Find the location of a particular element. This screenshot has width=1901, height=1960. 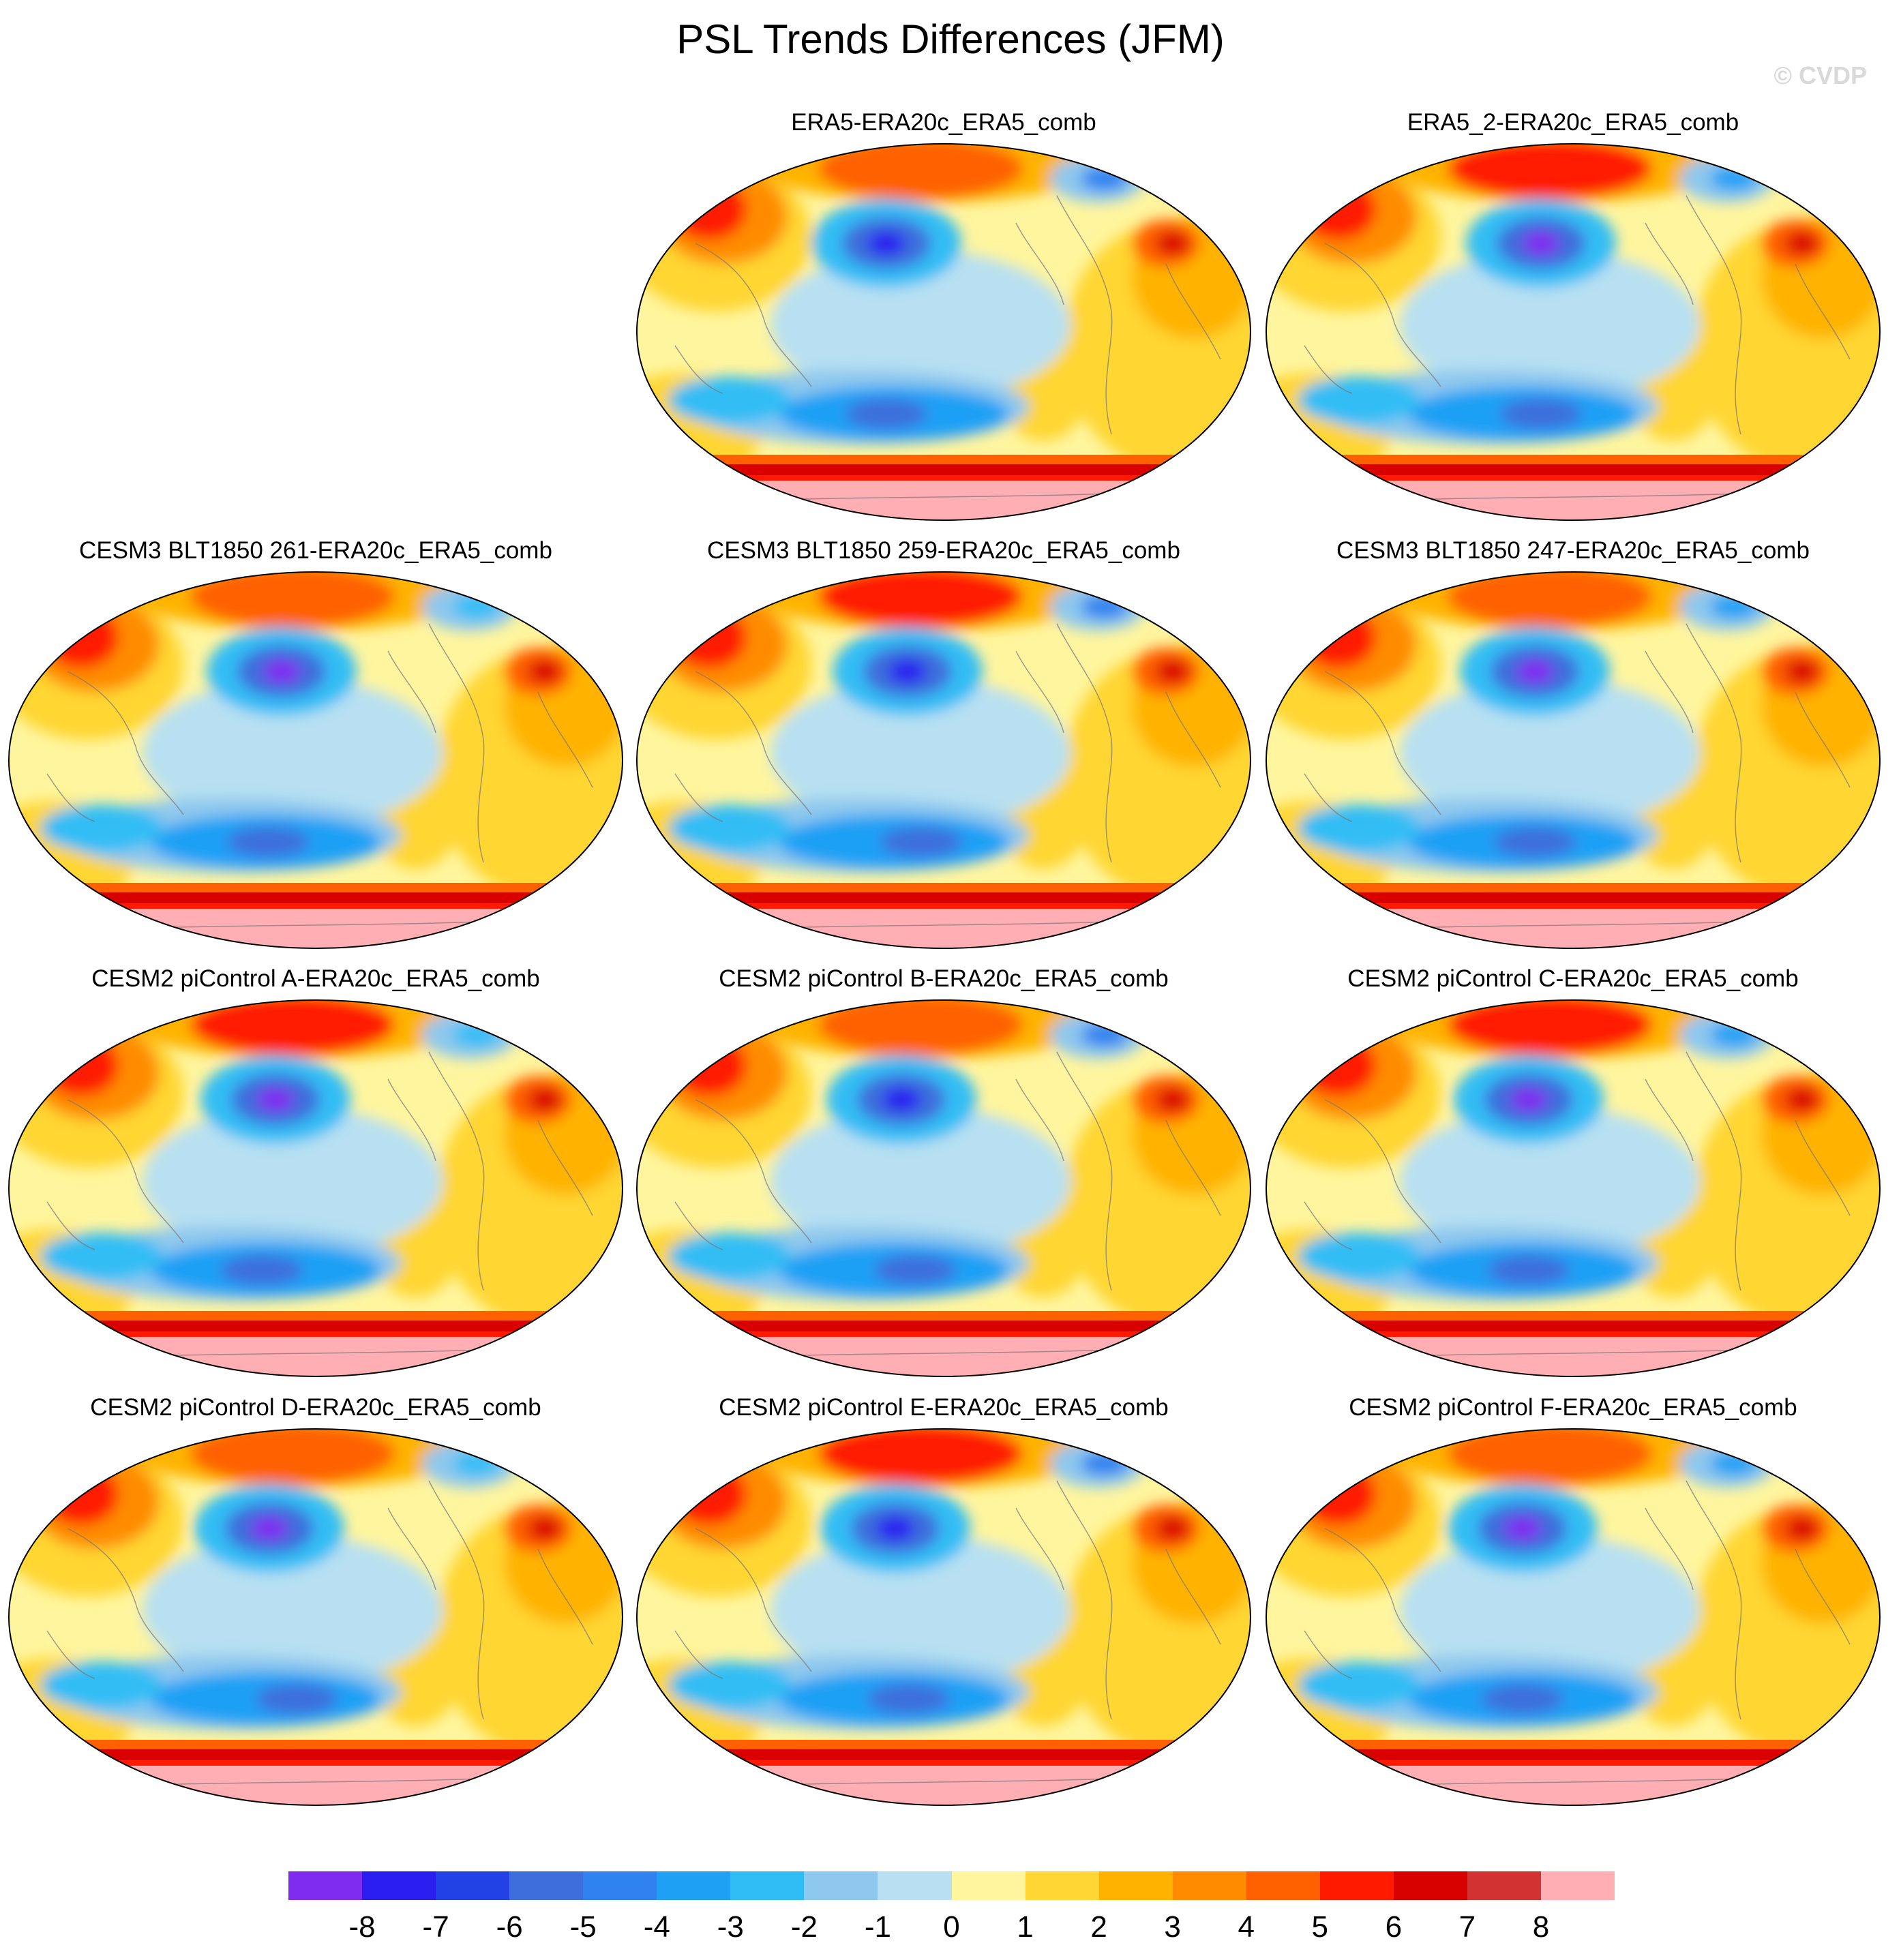

colorbar-label: 8 is located at coordinates (1541, 1927).